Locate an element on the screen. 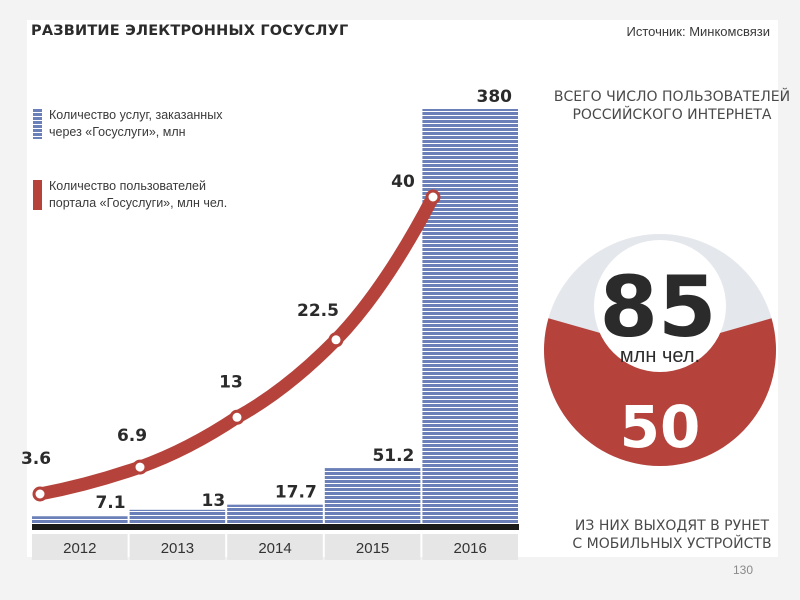 The height and width of the screenshot is (600, 800). pie-part-slice is located at coordinates (660, 392).